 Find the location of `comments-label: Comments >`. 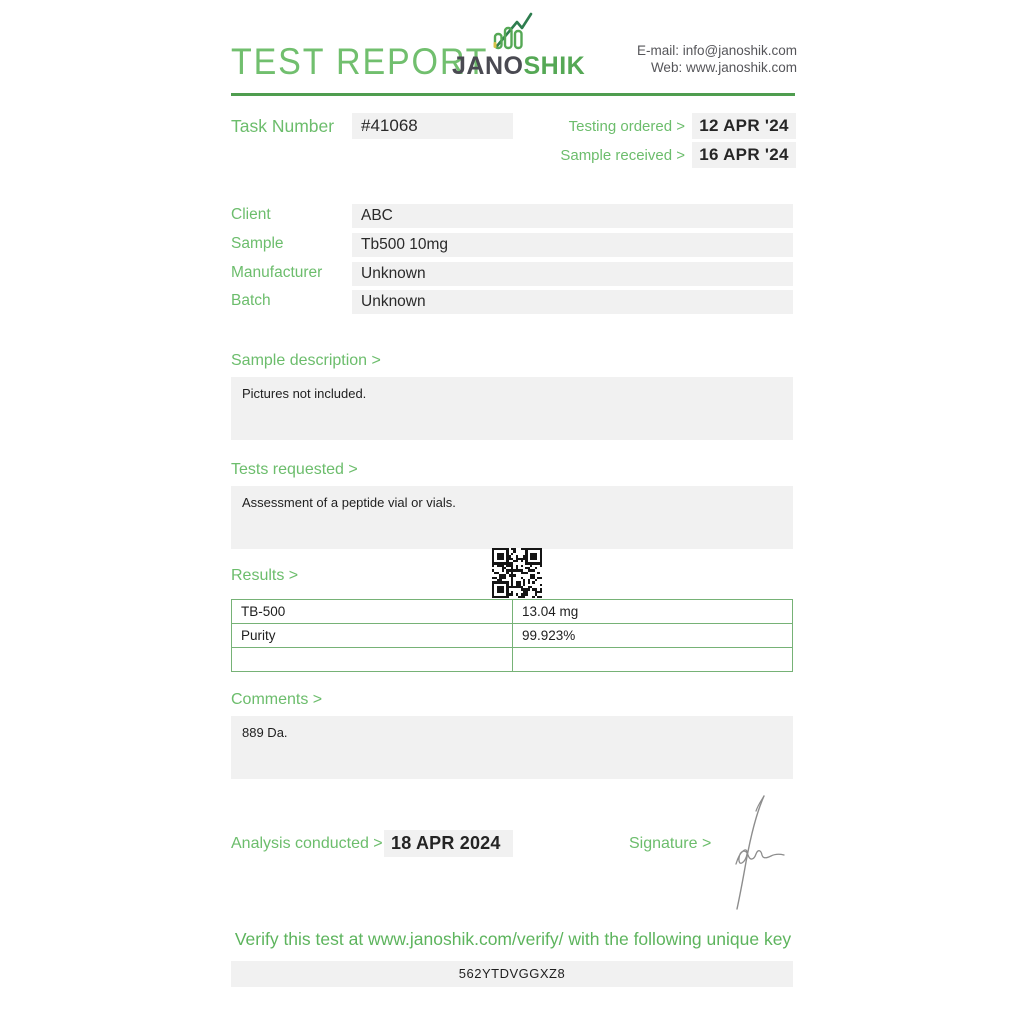

comments-label: Comments > is located at coordinates (277, 699).